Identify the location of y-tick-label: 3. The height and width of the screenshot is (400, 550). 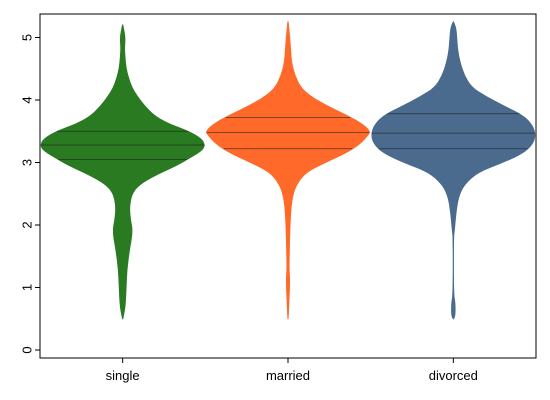
(27, 162).